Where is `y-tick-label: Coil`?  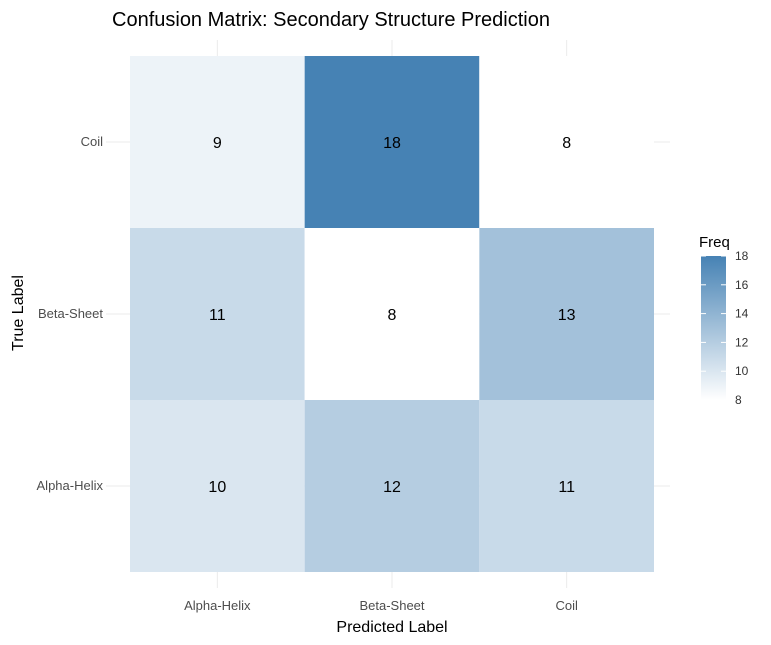
y-tick-label: Coil is located at coordinates (92, 141).